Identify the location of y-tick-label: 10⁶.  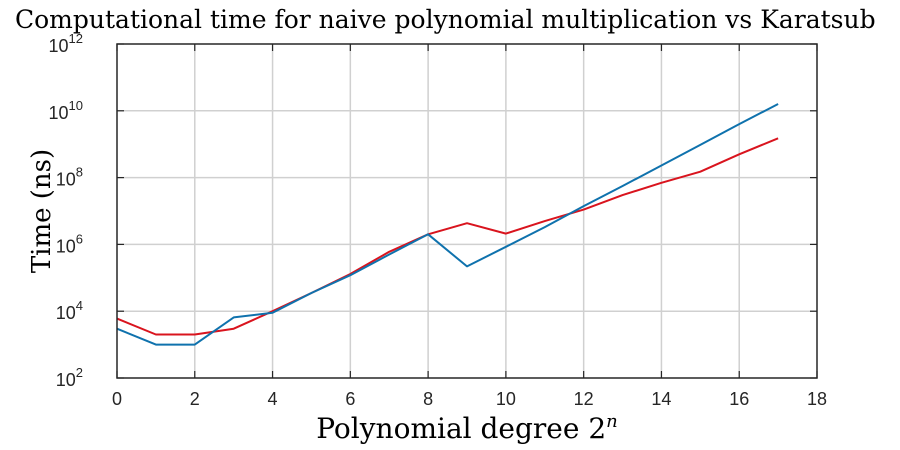
(69, 243).